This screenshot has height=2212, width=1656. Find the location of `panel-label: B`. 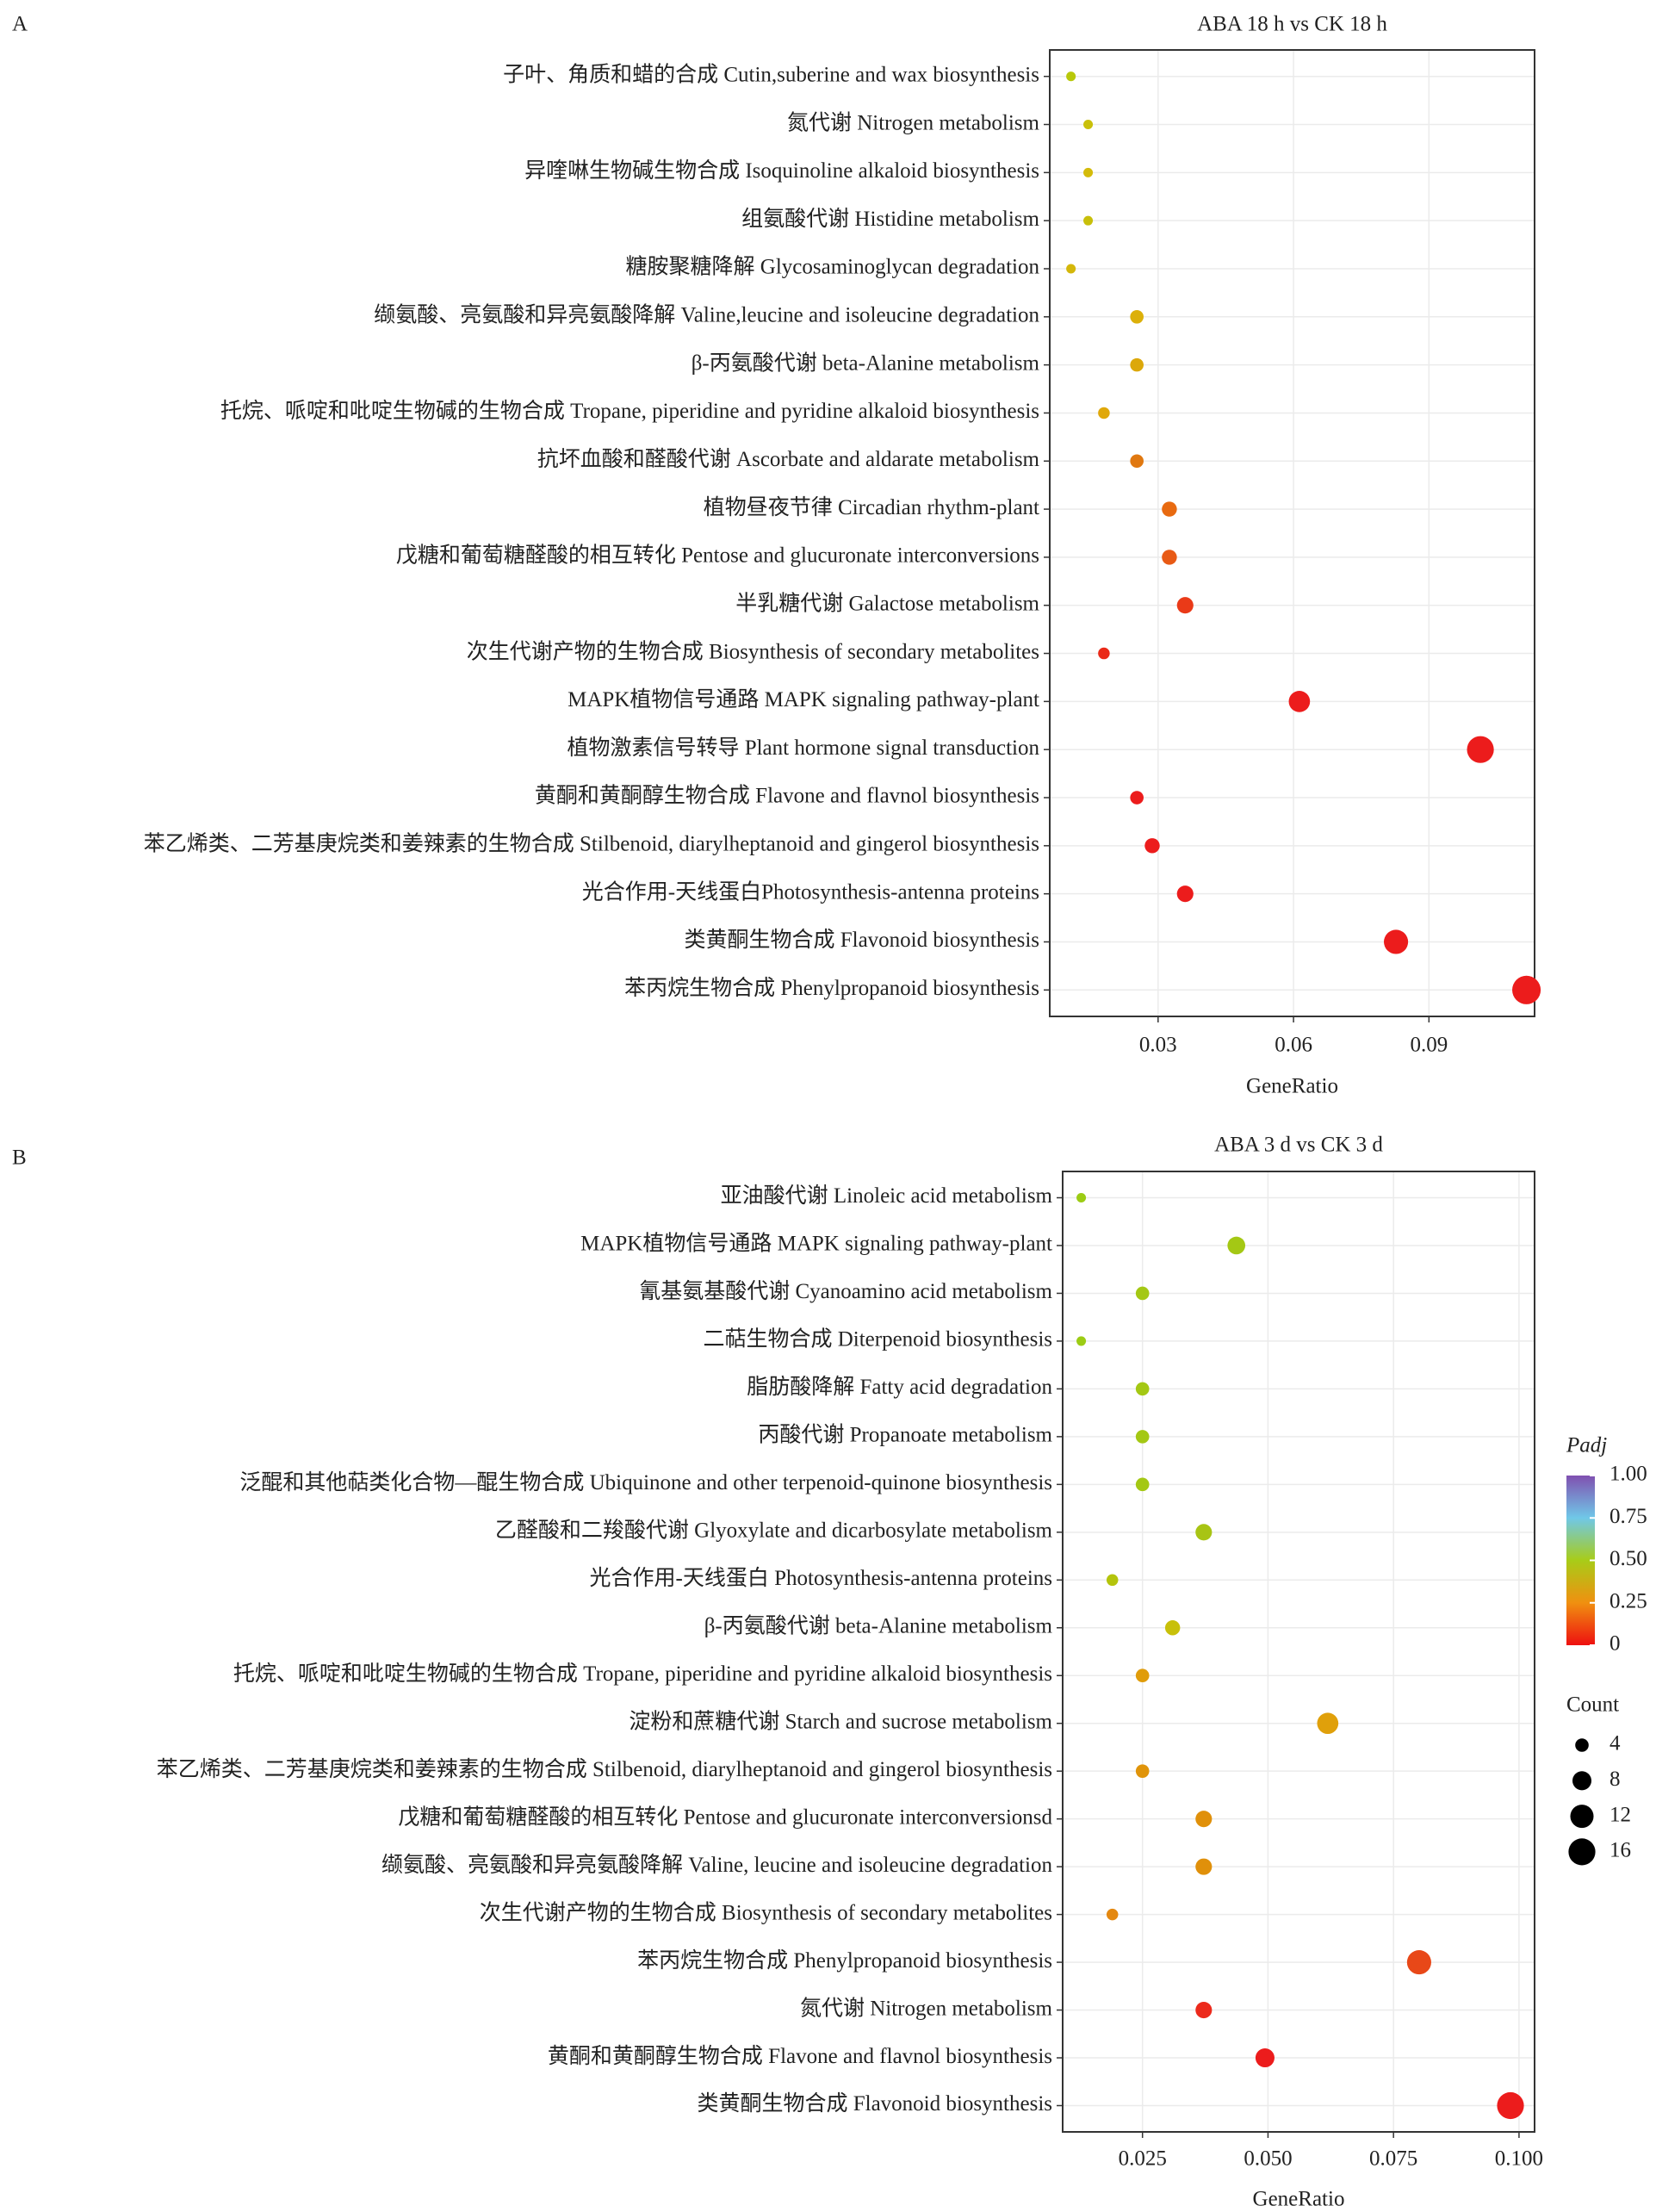

panel-label: B is located at coordinates (19, 1158).